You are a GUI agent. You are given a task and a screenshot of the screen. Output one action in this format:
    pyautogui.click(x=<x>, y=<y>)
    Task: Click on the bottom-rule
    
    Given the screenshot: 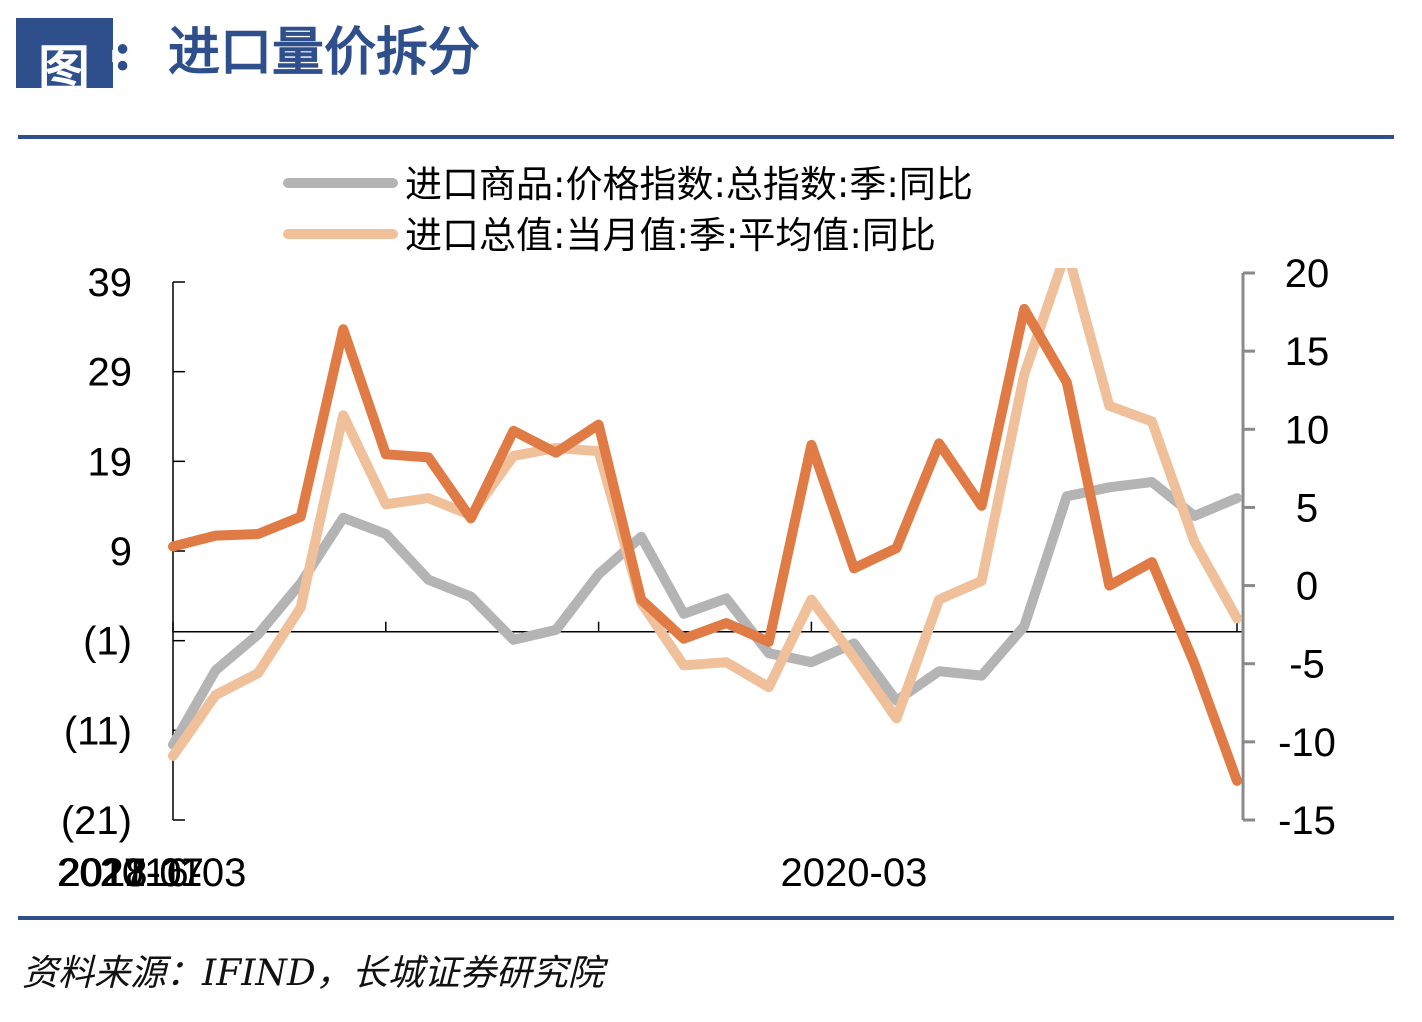 What is the action you would take?
    pyautogui.click(x=706, y=918)
    